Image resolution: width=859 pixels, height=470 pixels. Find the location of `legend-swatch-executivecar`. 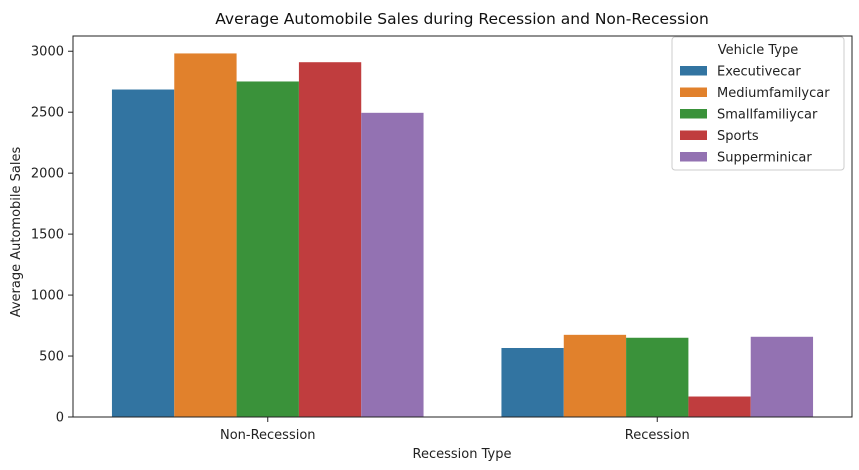

legend-swatch-executivecar is located at coordinates (693, 71).